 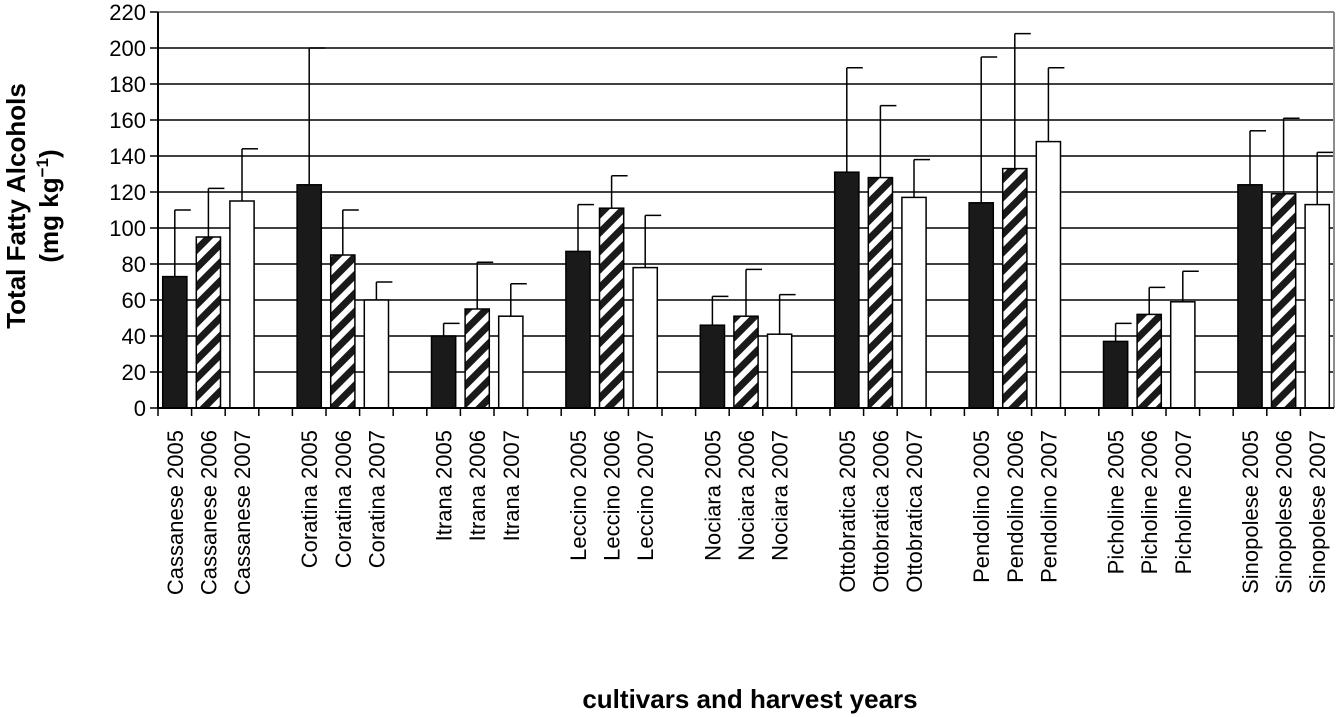 I want to click on y-tick-label: 0, so click(x=140, y=408).